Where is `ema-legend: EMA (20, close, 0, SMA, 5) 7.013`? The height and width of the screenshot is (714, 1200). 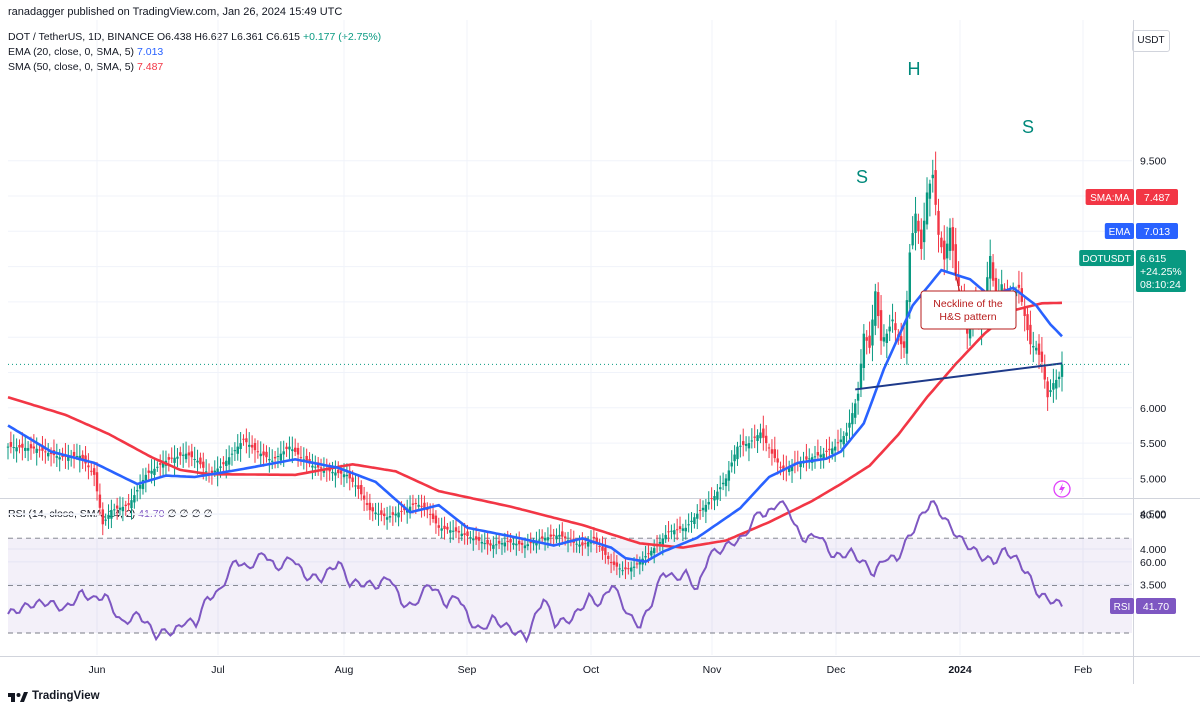
ema-legend: EMA (20, close, 0, SMA, 5) 7.013 is located at coordinates (85, 52).